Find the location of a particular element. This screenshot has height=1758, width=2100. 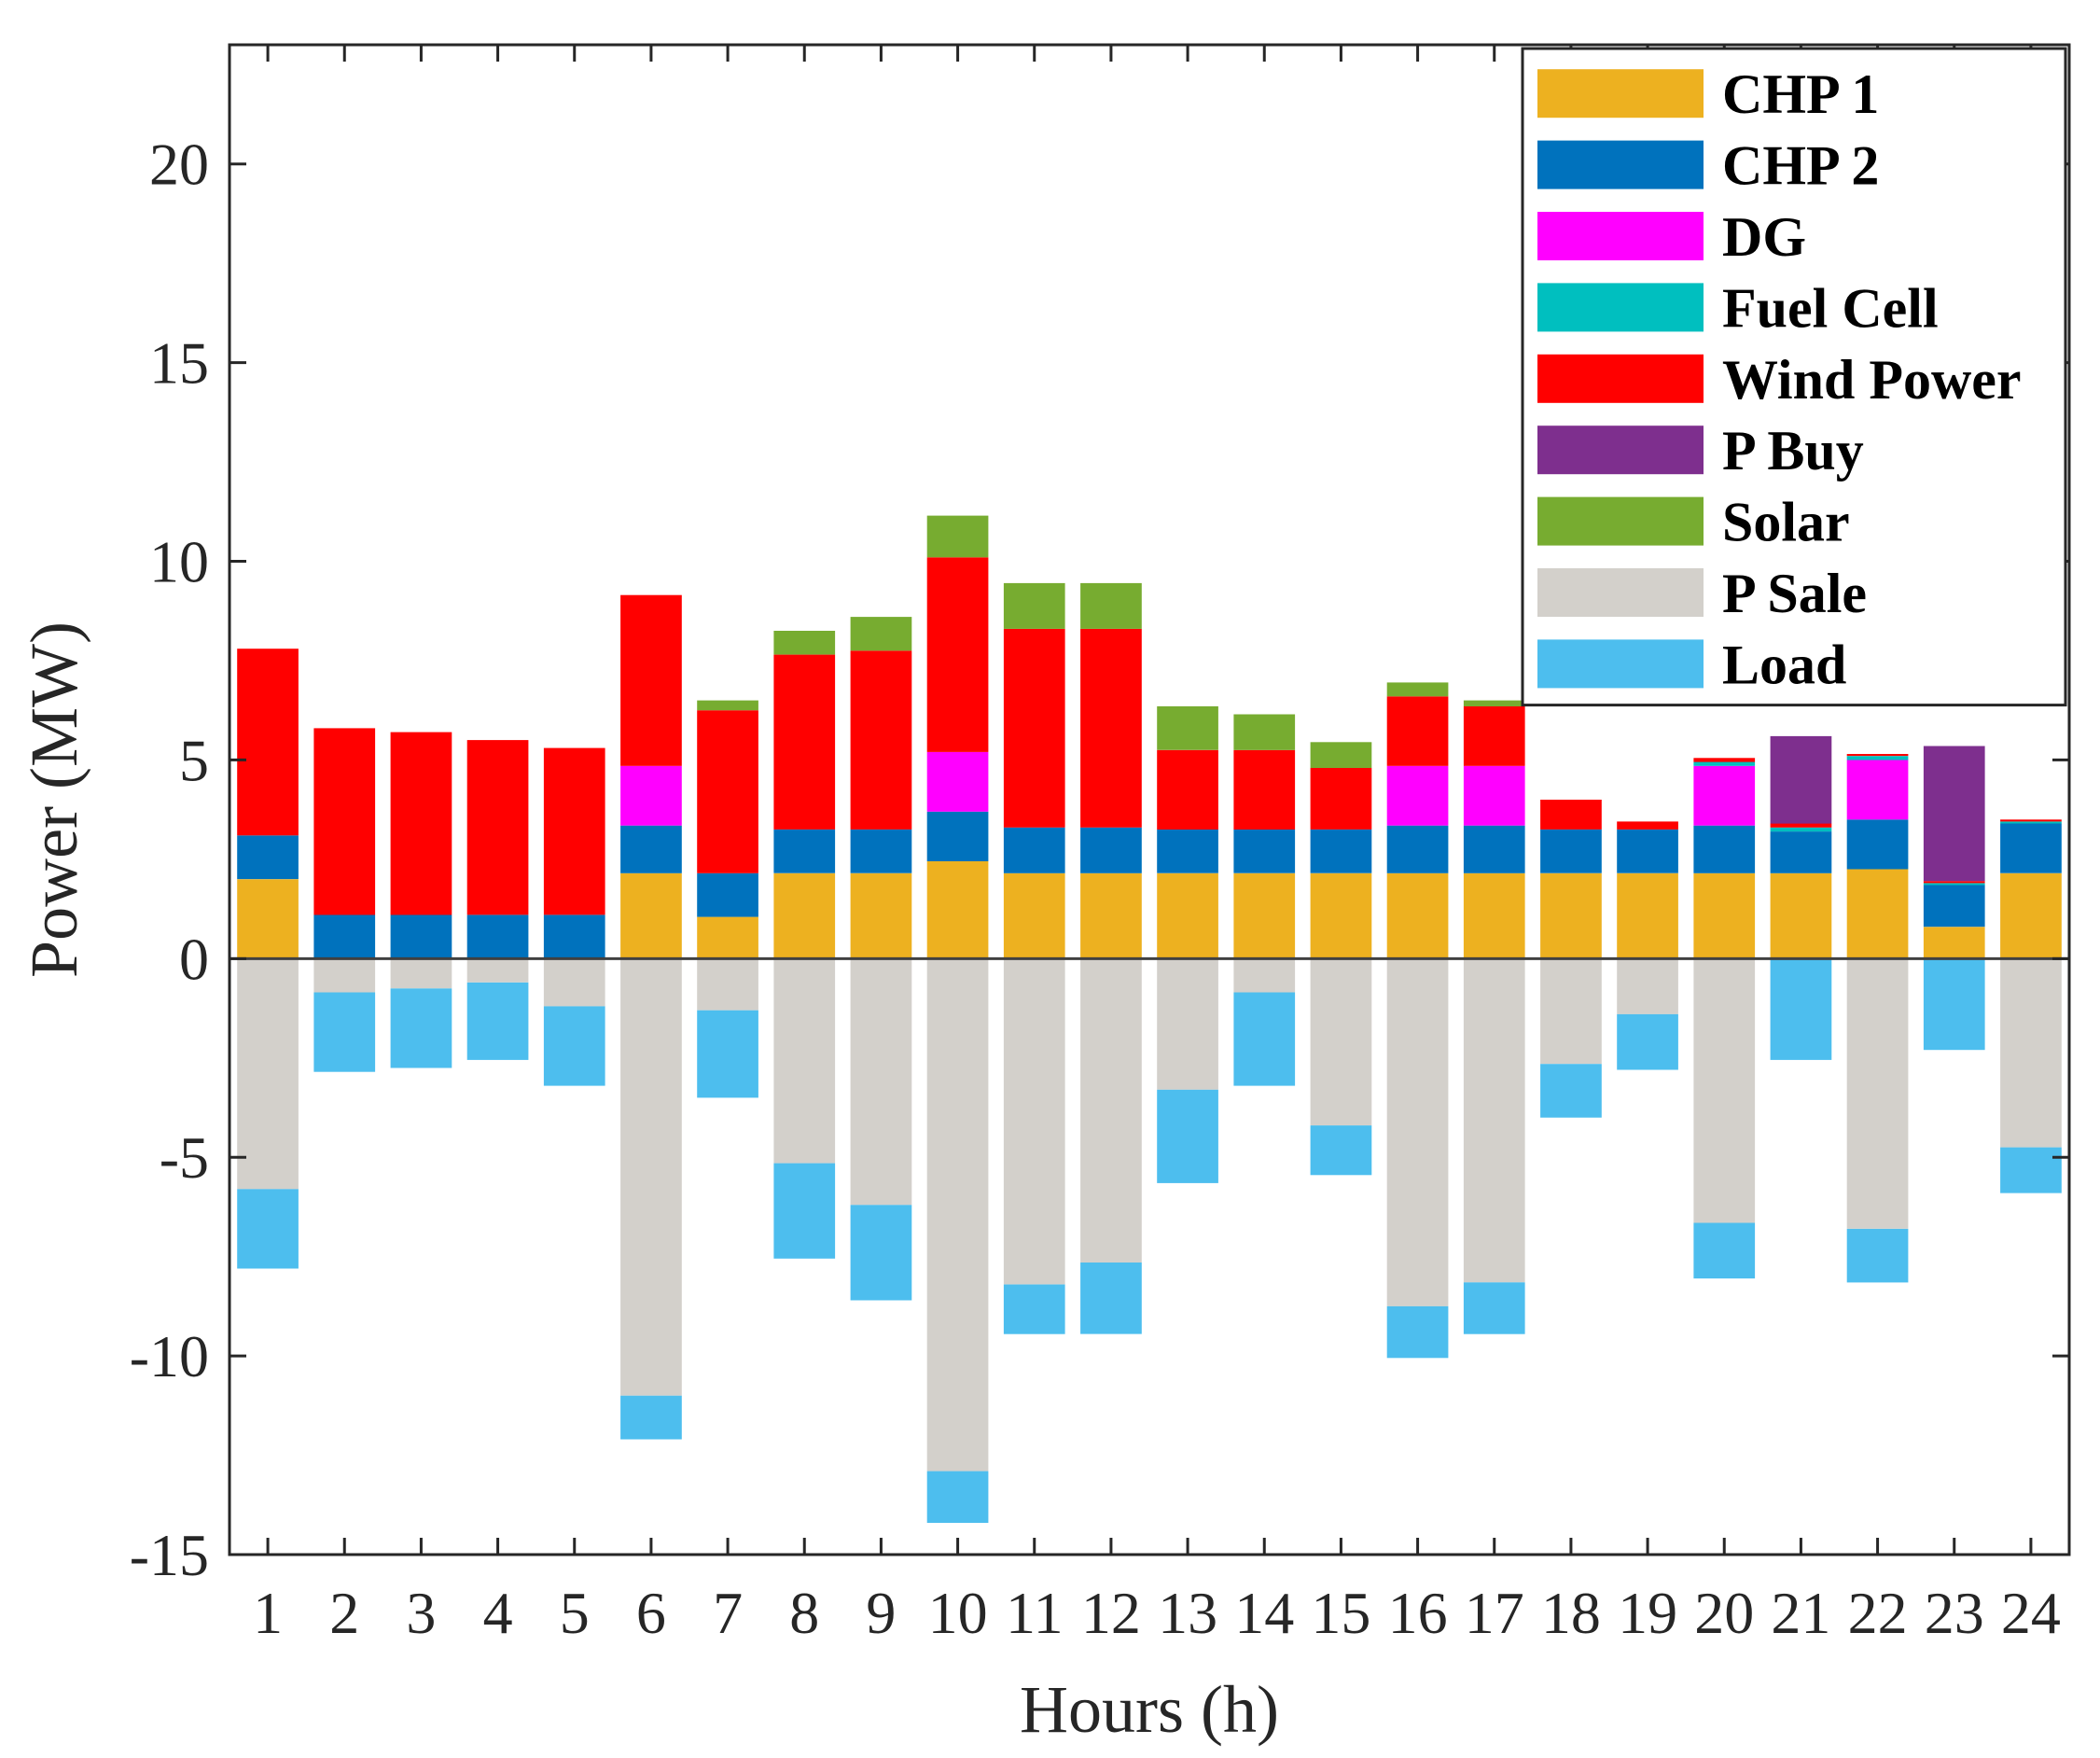

bar-chp-2-h8 is located at coordinates (804, 851).